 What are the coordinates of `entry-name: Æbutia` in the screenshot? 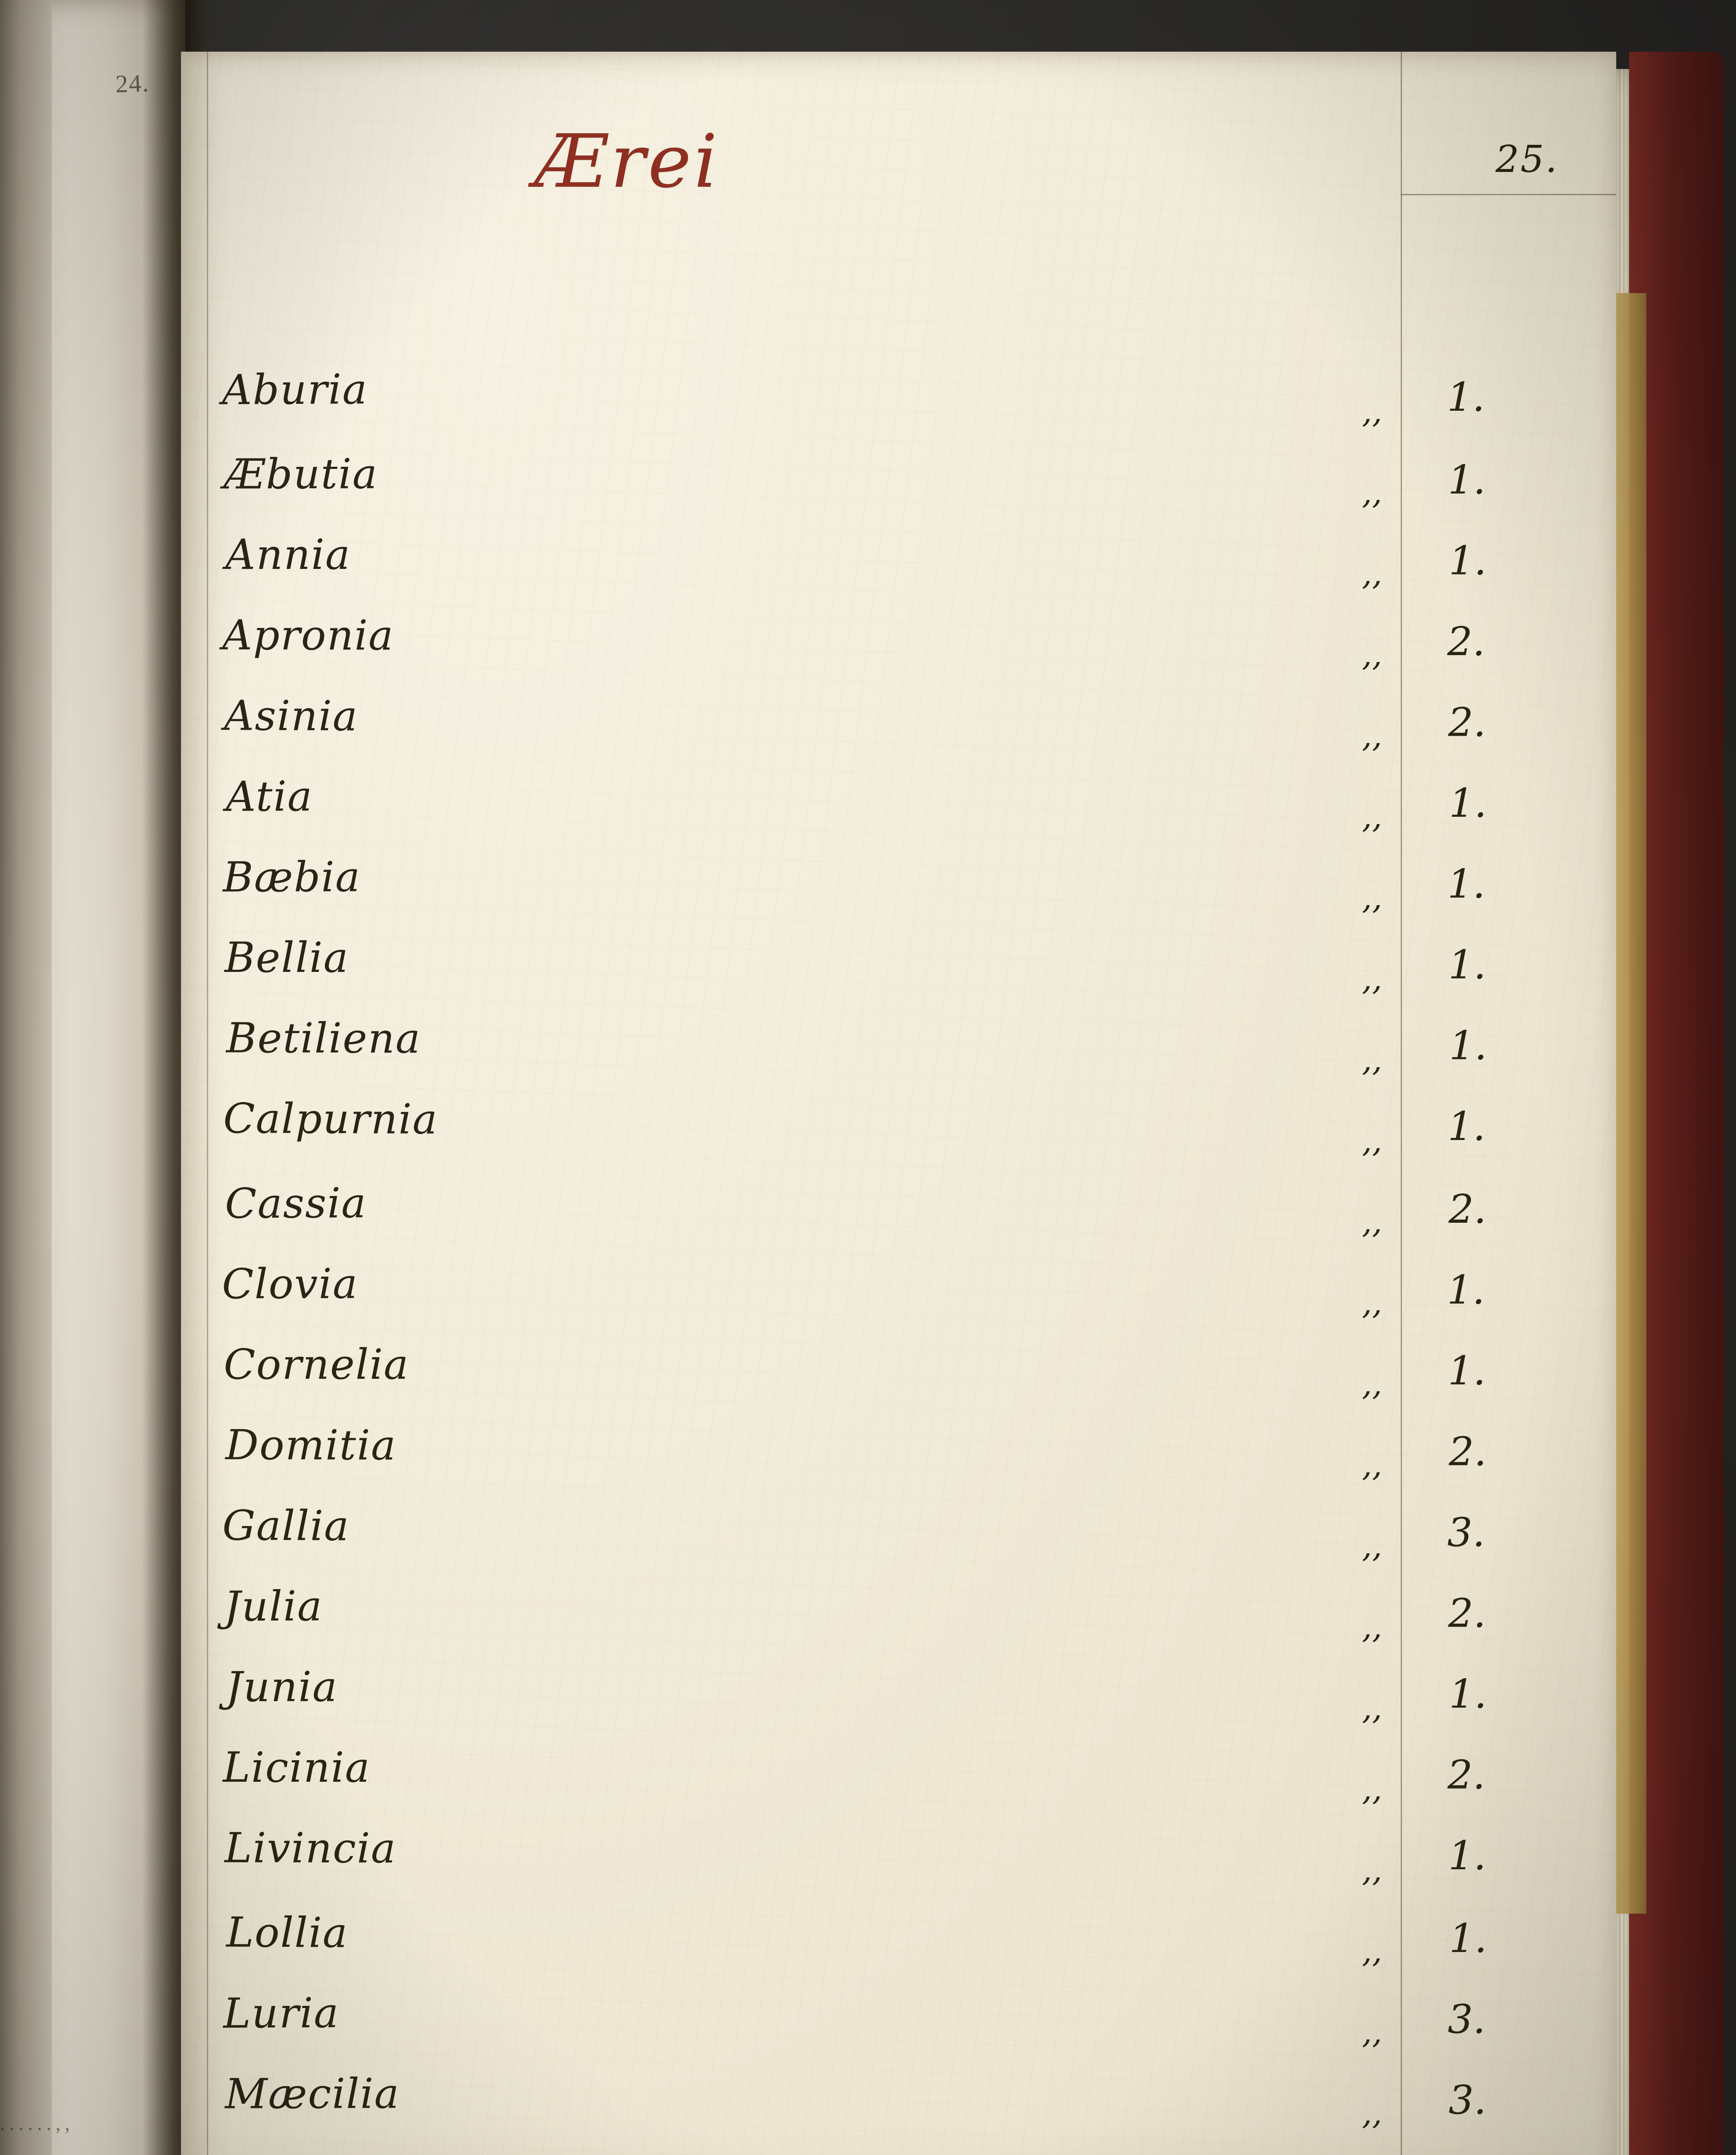 It's located at (300, 474).